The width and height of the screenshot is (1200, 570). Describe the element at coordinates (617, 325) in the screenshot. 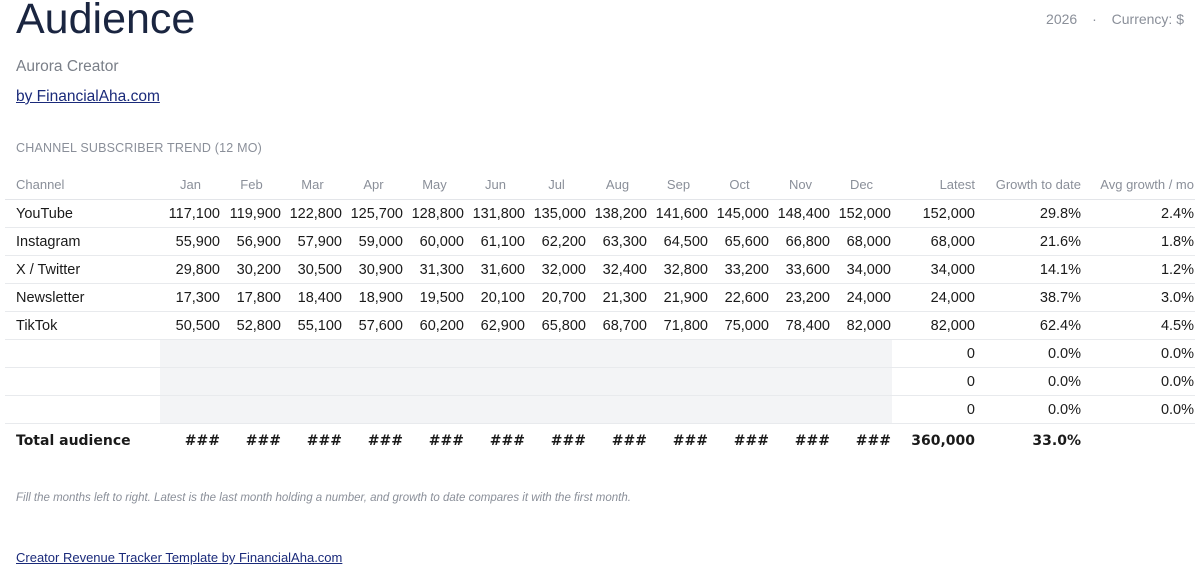

I see `month-cell: 68,700` at that location.